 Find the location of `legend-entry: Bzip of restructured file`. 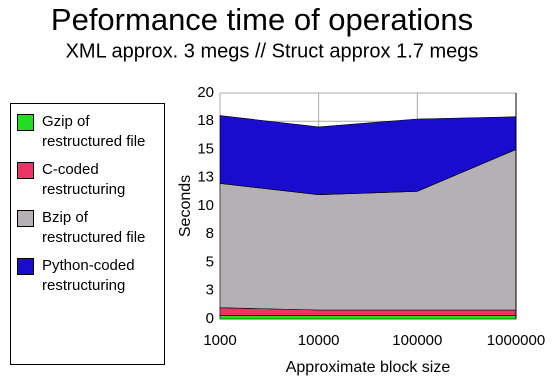

legend-entry: Bzip of restructured file is located at coordinates (88, 228).